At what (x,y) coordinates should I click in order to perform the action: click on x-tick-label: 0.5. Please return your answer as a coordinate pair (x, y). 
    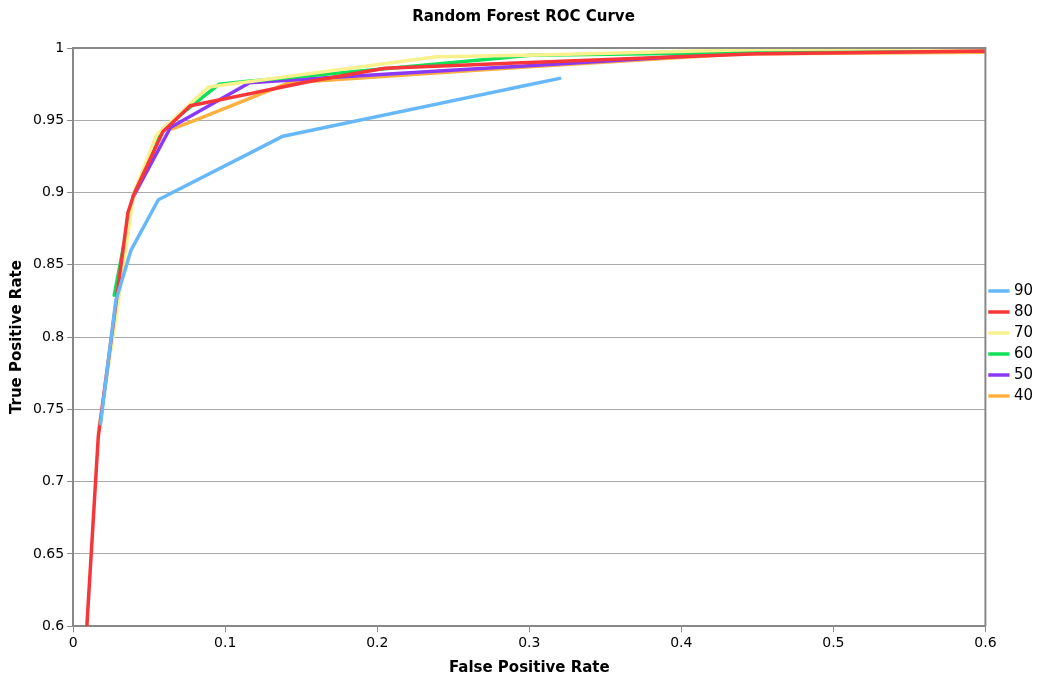
    Looking at the image, I should click on (833, 642).